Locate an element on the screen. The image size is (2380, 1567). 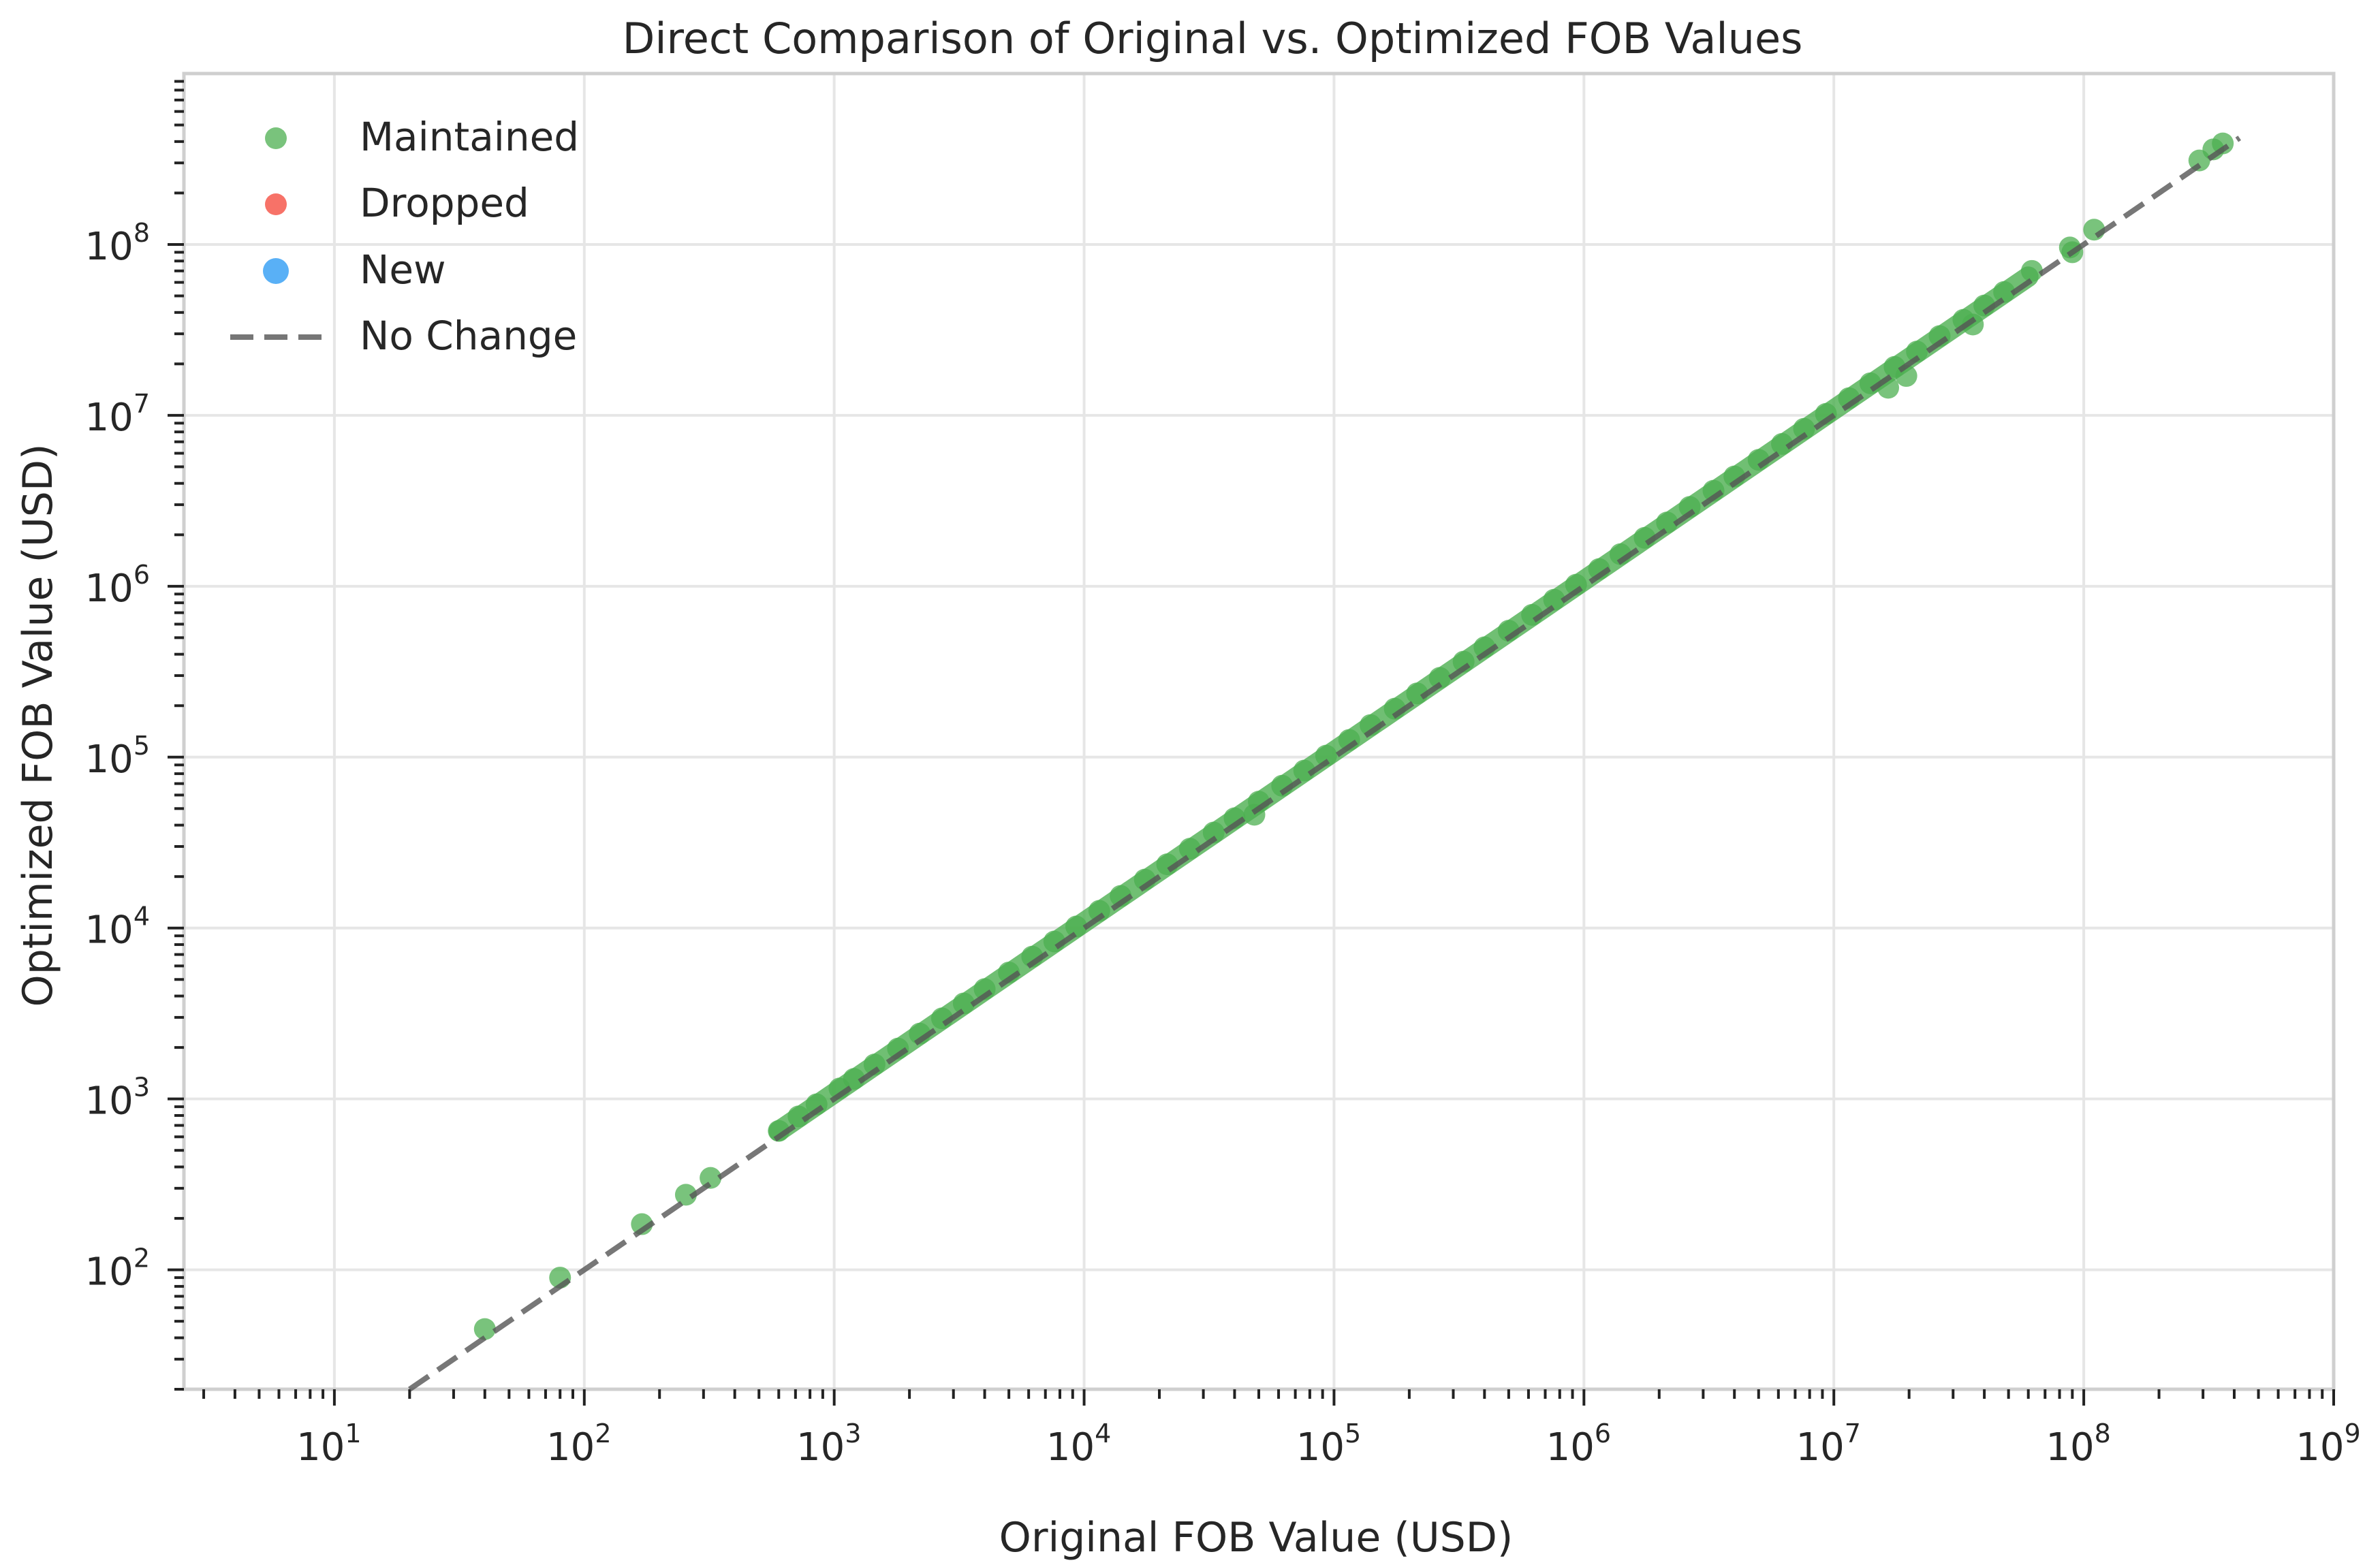
y-tick-label: 10⁵ is located at coordinates (117, 756).